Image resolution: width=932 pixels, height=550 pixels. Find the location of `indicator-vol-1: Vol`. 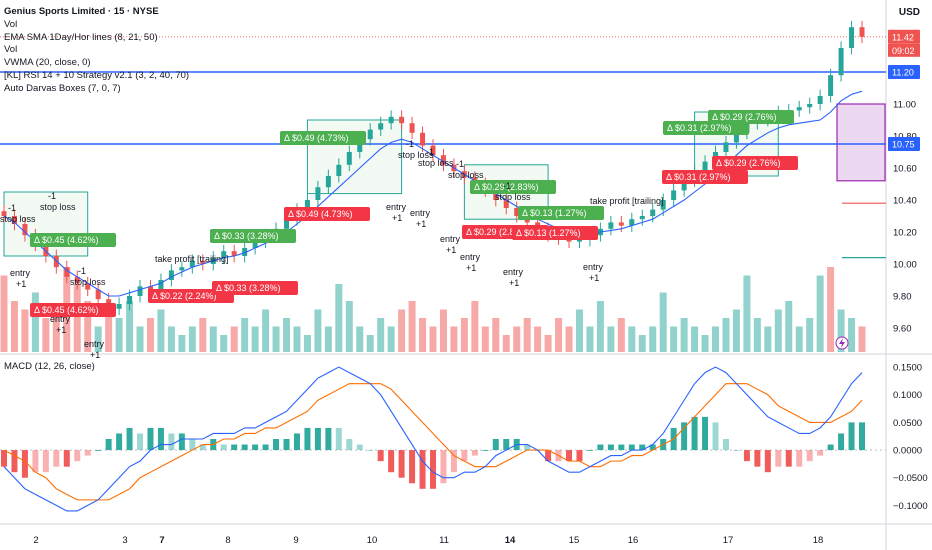

indicator-vol-1: Vol is located at coordinates (11, 24).